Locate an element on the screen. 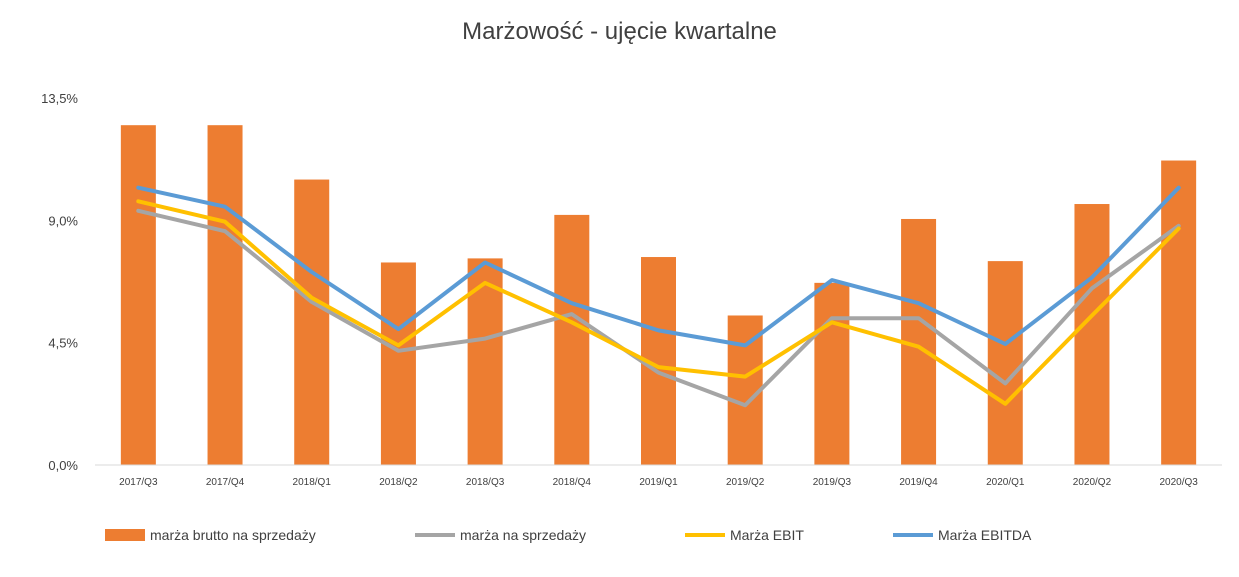 The width and height of the screenshot is (1239, 577). y-tick-label: 9,0% is located at coordinates (63, 220).